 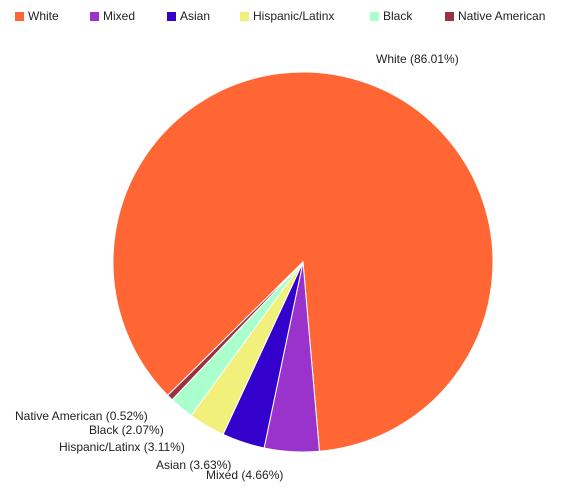 What do you see at coordinates (501, 16) in the screenshot?
I see `legend-label: Native American` at bounding box center [501, 16].